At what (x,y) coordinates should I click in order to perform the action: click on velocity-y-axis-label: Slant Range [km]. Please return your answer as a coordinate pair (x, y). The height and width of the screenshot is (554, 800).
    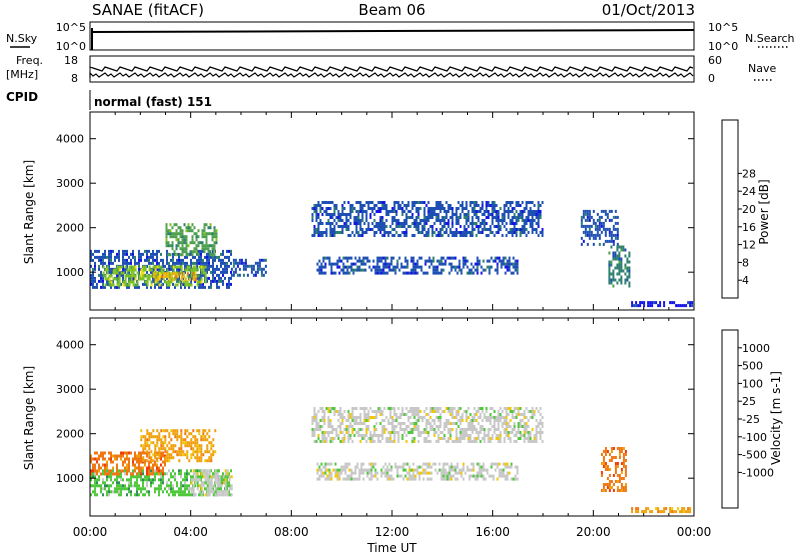
    Looking at the image, I should click on (29, 418).